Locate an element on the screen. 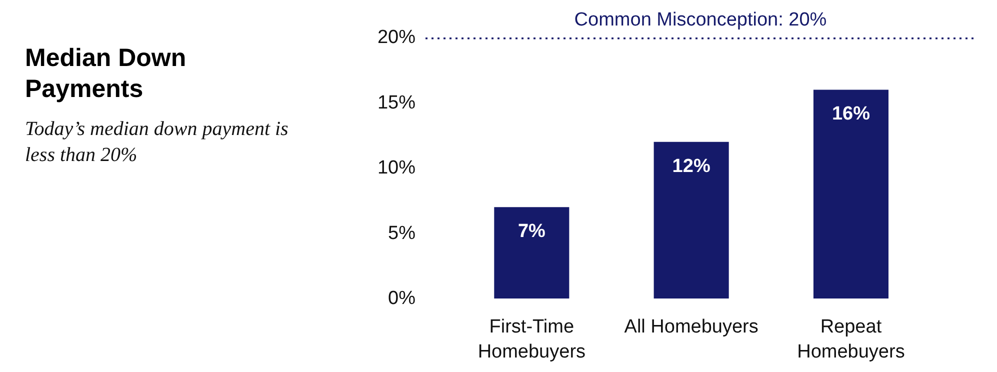  data-label: 16% is located at coordinates (851, 114).